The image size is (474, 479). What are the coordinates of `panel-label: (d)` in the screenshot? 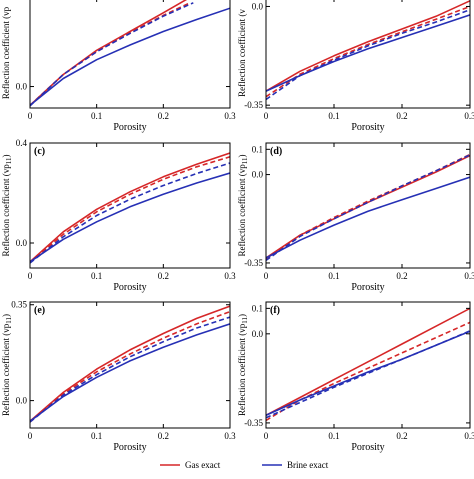 It's located at (276, 151).